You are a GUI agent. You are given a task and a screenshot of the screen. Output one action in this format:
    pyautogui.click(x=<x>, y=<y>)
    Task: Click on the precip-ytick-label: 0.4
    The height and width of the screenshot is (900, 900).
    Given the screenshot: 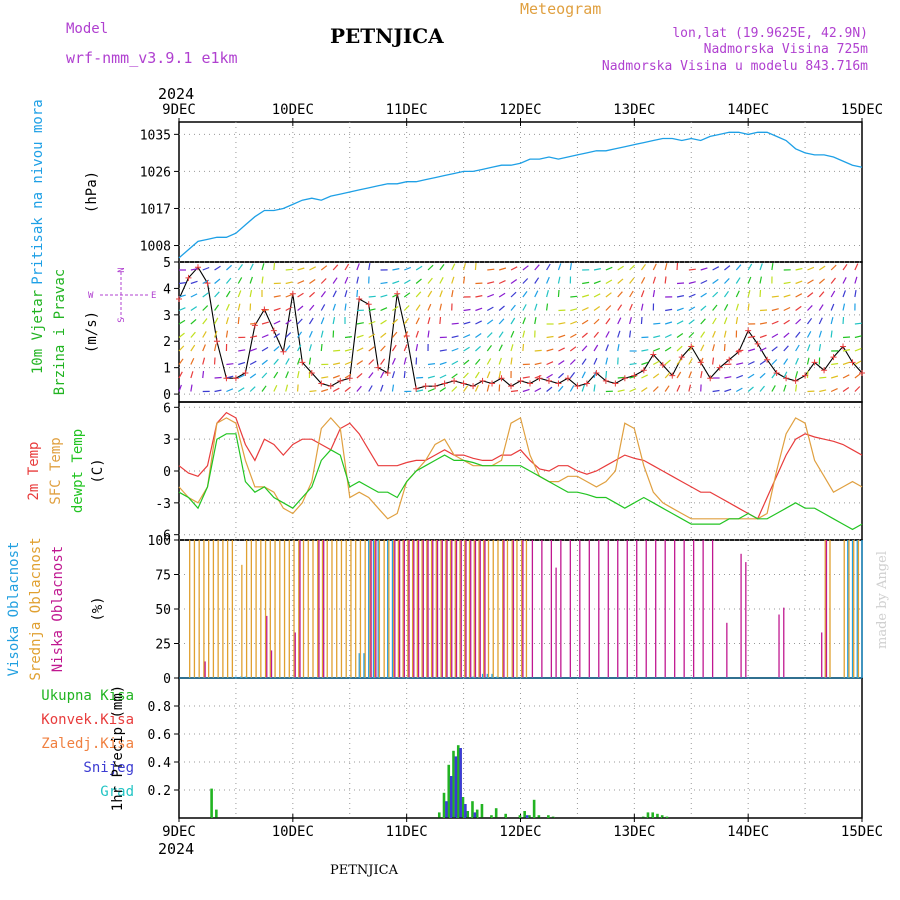 What is the action you would take?
    pyautogui.click(x=160, y=763)
    